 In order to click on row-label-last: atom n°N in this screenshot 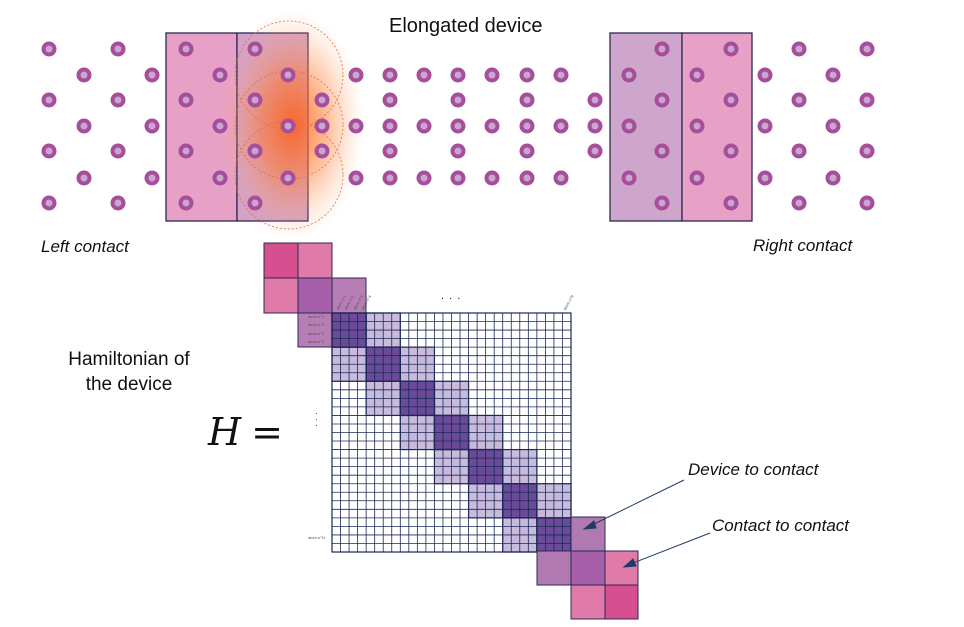, I will do `click(316, 537)`.